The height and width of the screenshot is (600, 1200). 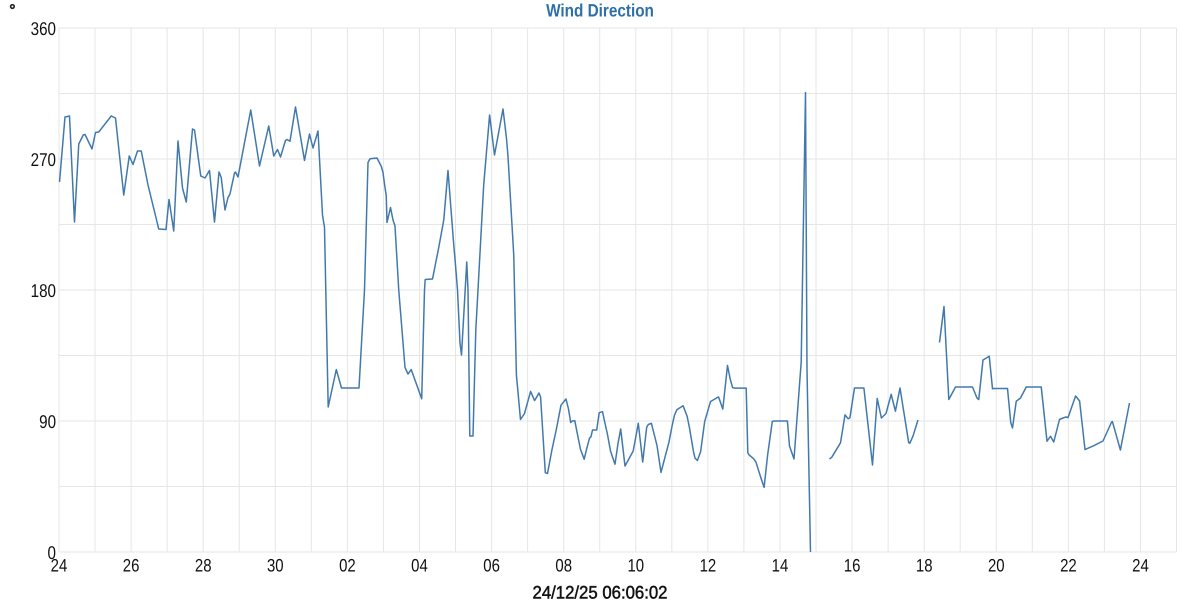 I want to click on svg-text: 180, so click(x=43, y=290).